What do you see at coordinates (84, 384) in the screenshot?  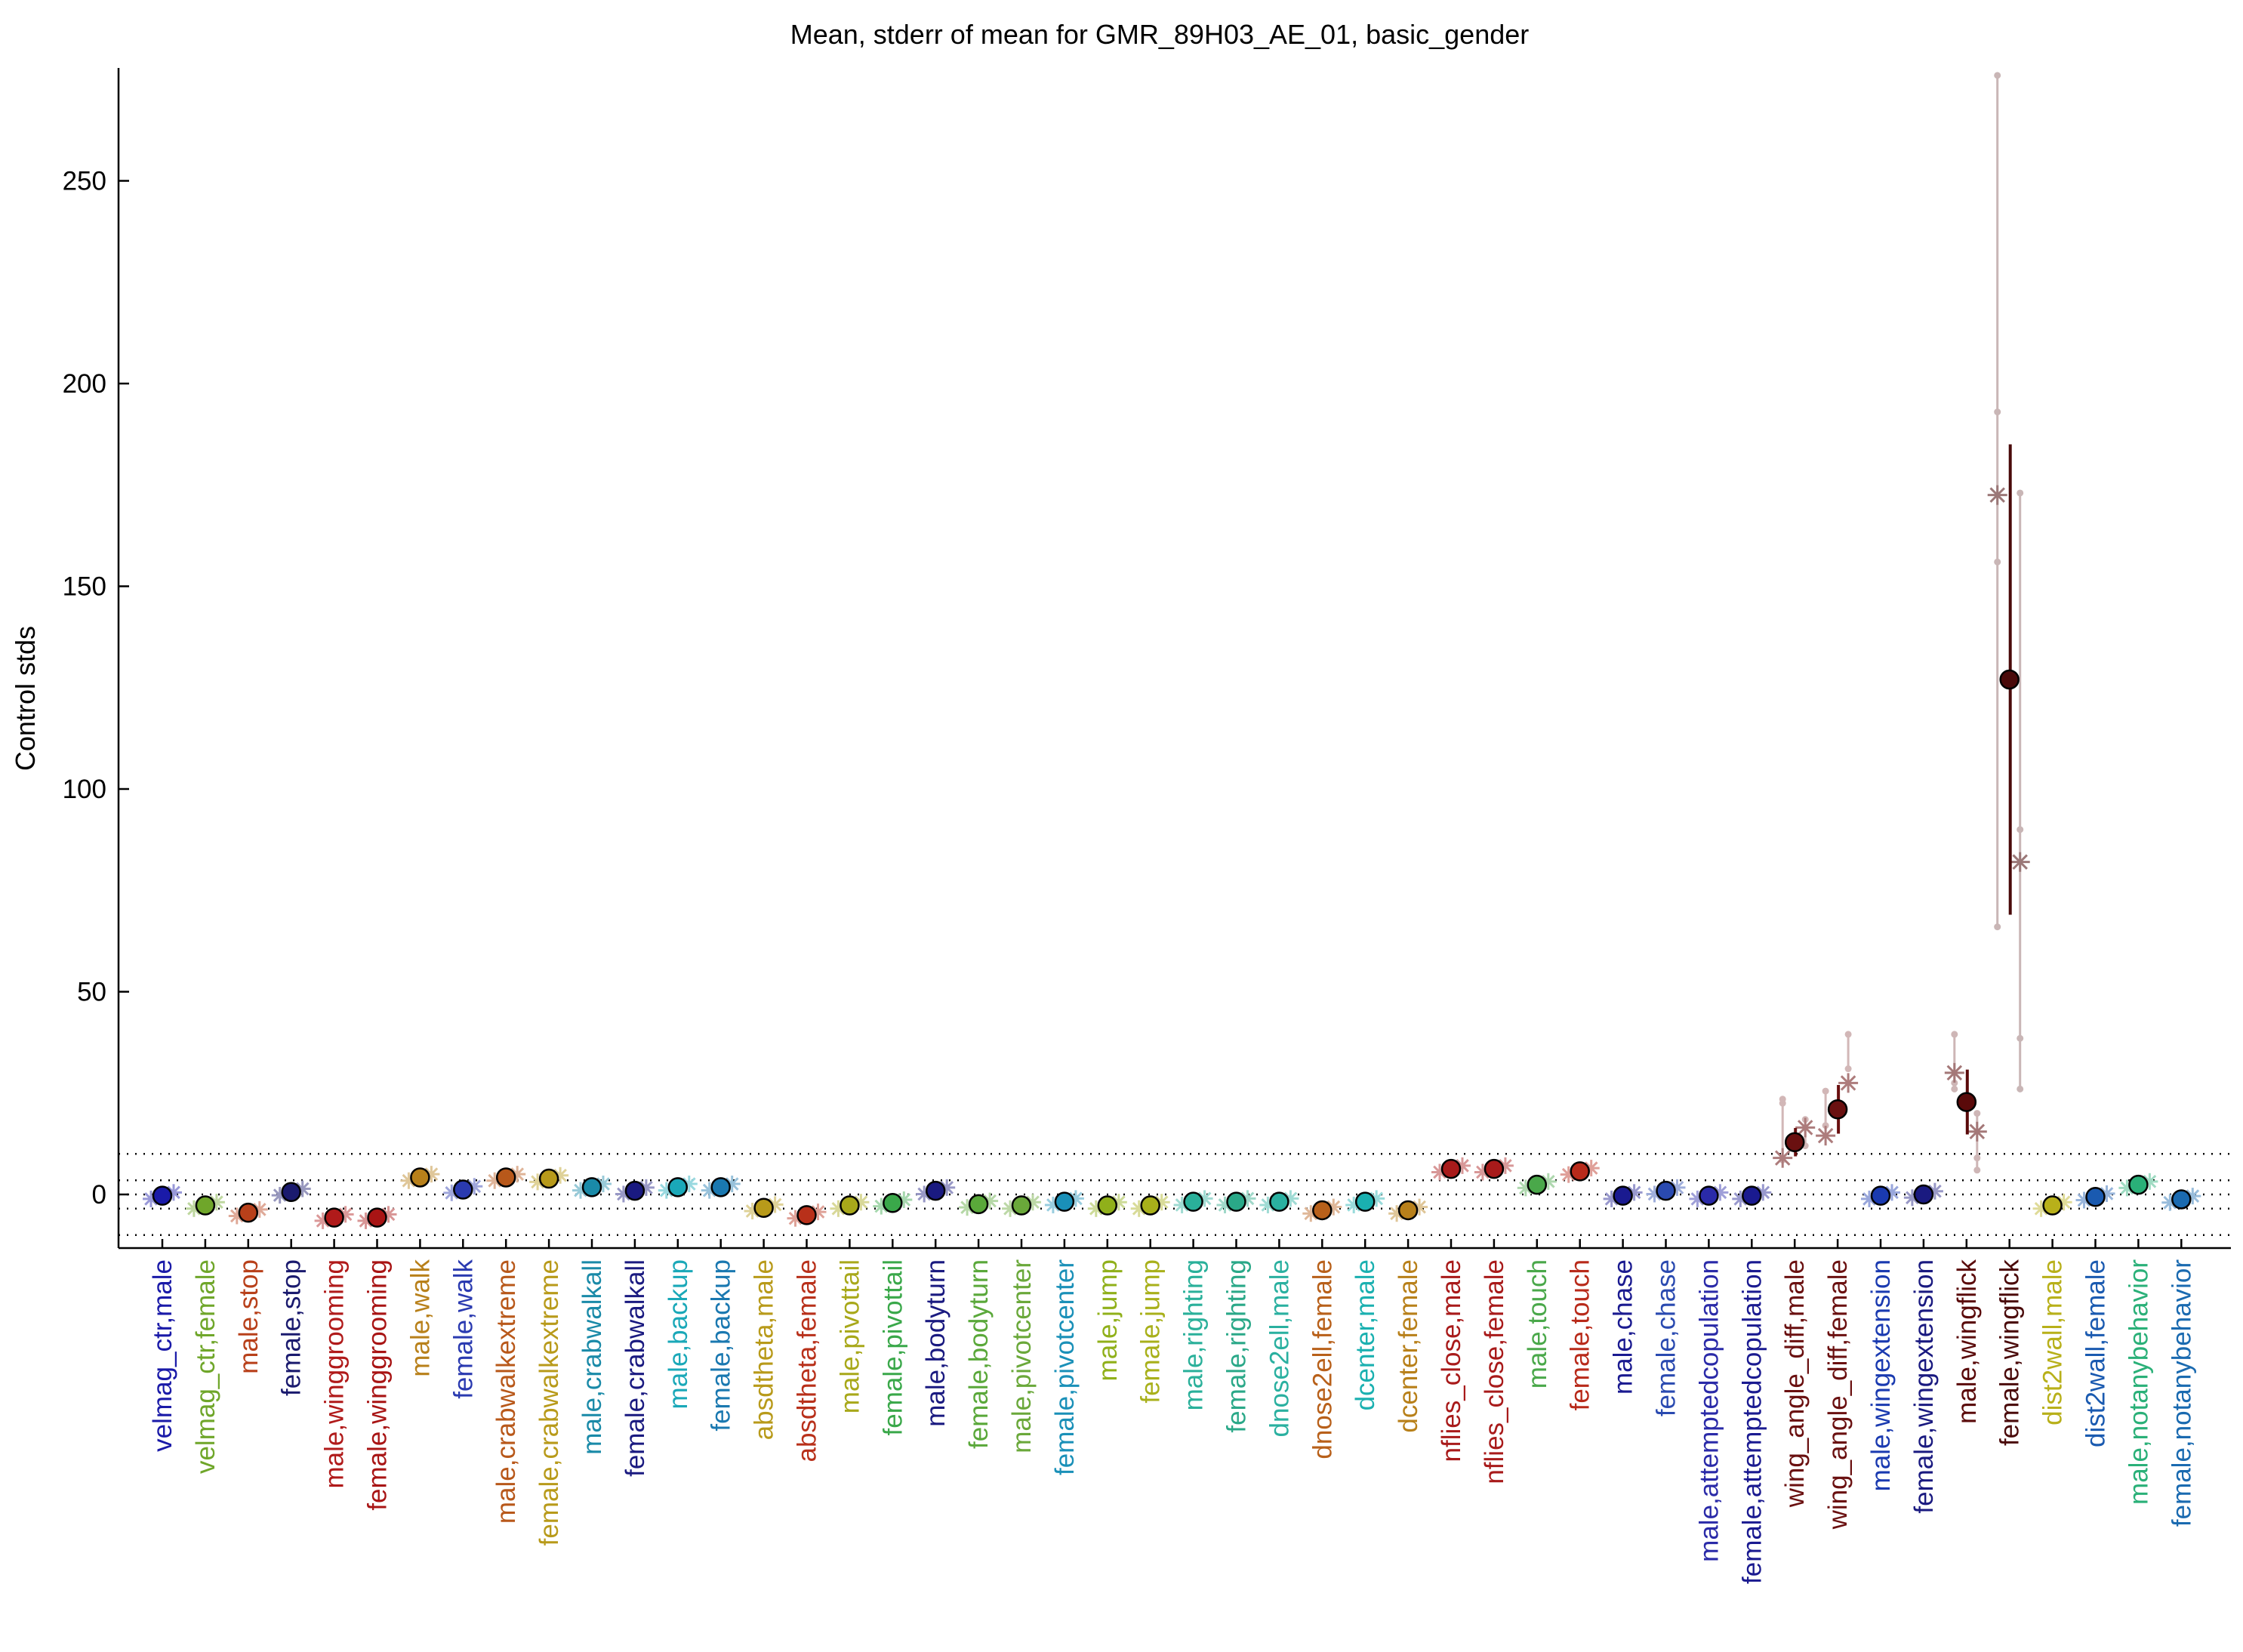 I see `y-tick-label-4: 200` at bounding box center [84, 384].